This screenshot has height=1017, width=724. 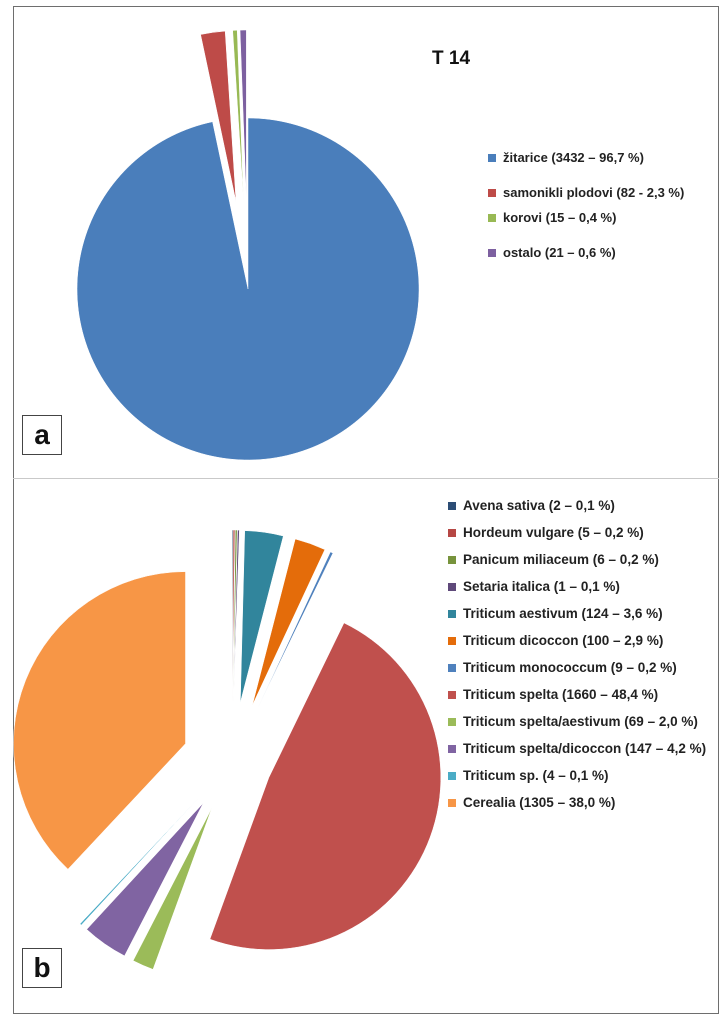 I want to click on b-legend-item-11: Cerealia (1305 – 38,0 %), so click(x=584, y=803).